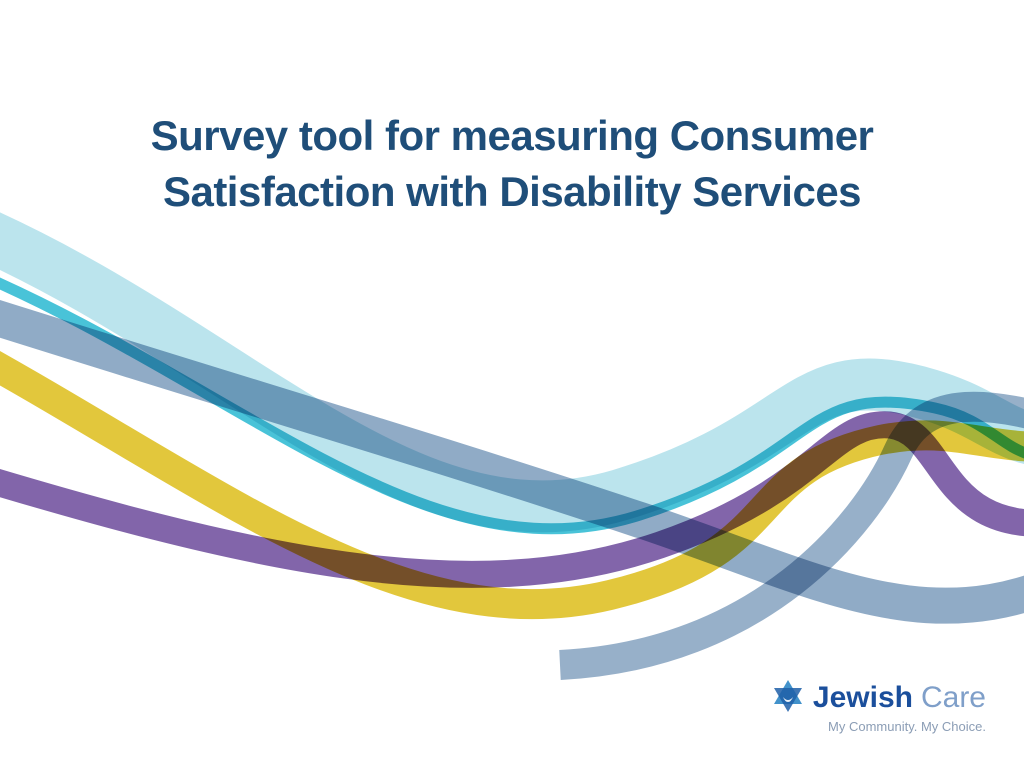  What do you see at coordinates (953, 697) in the screenshot?
I see `brand-name-secondary: Care` at bounding box center [953, 697].